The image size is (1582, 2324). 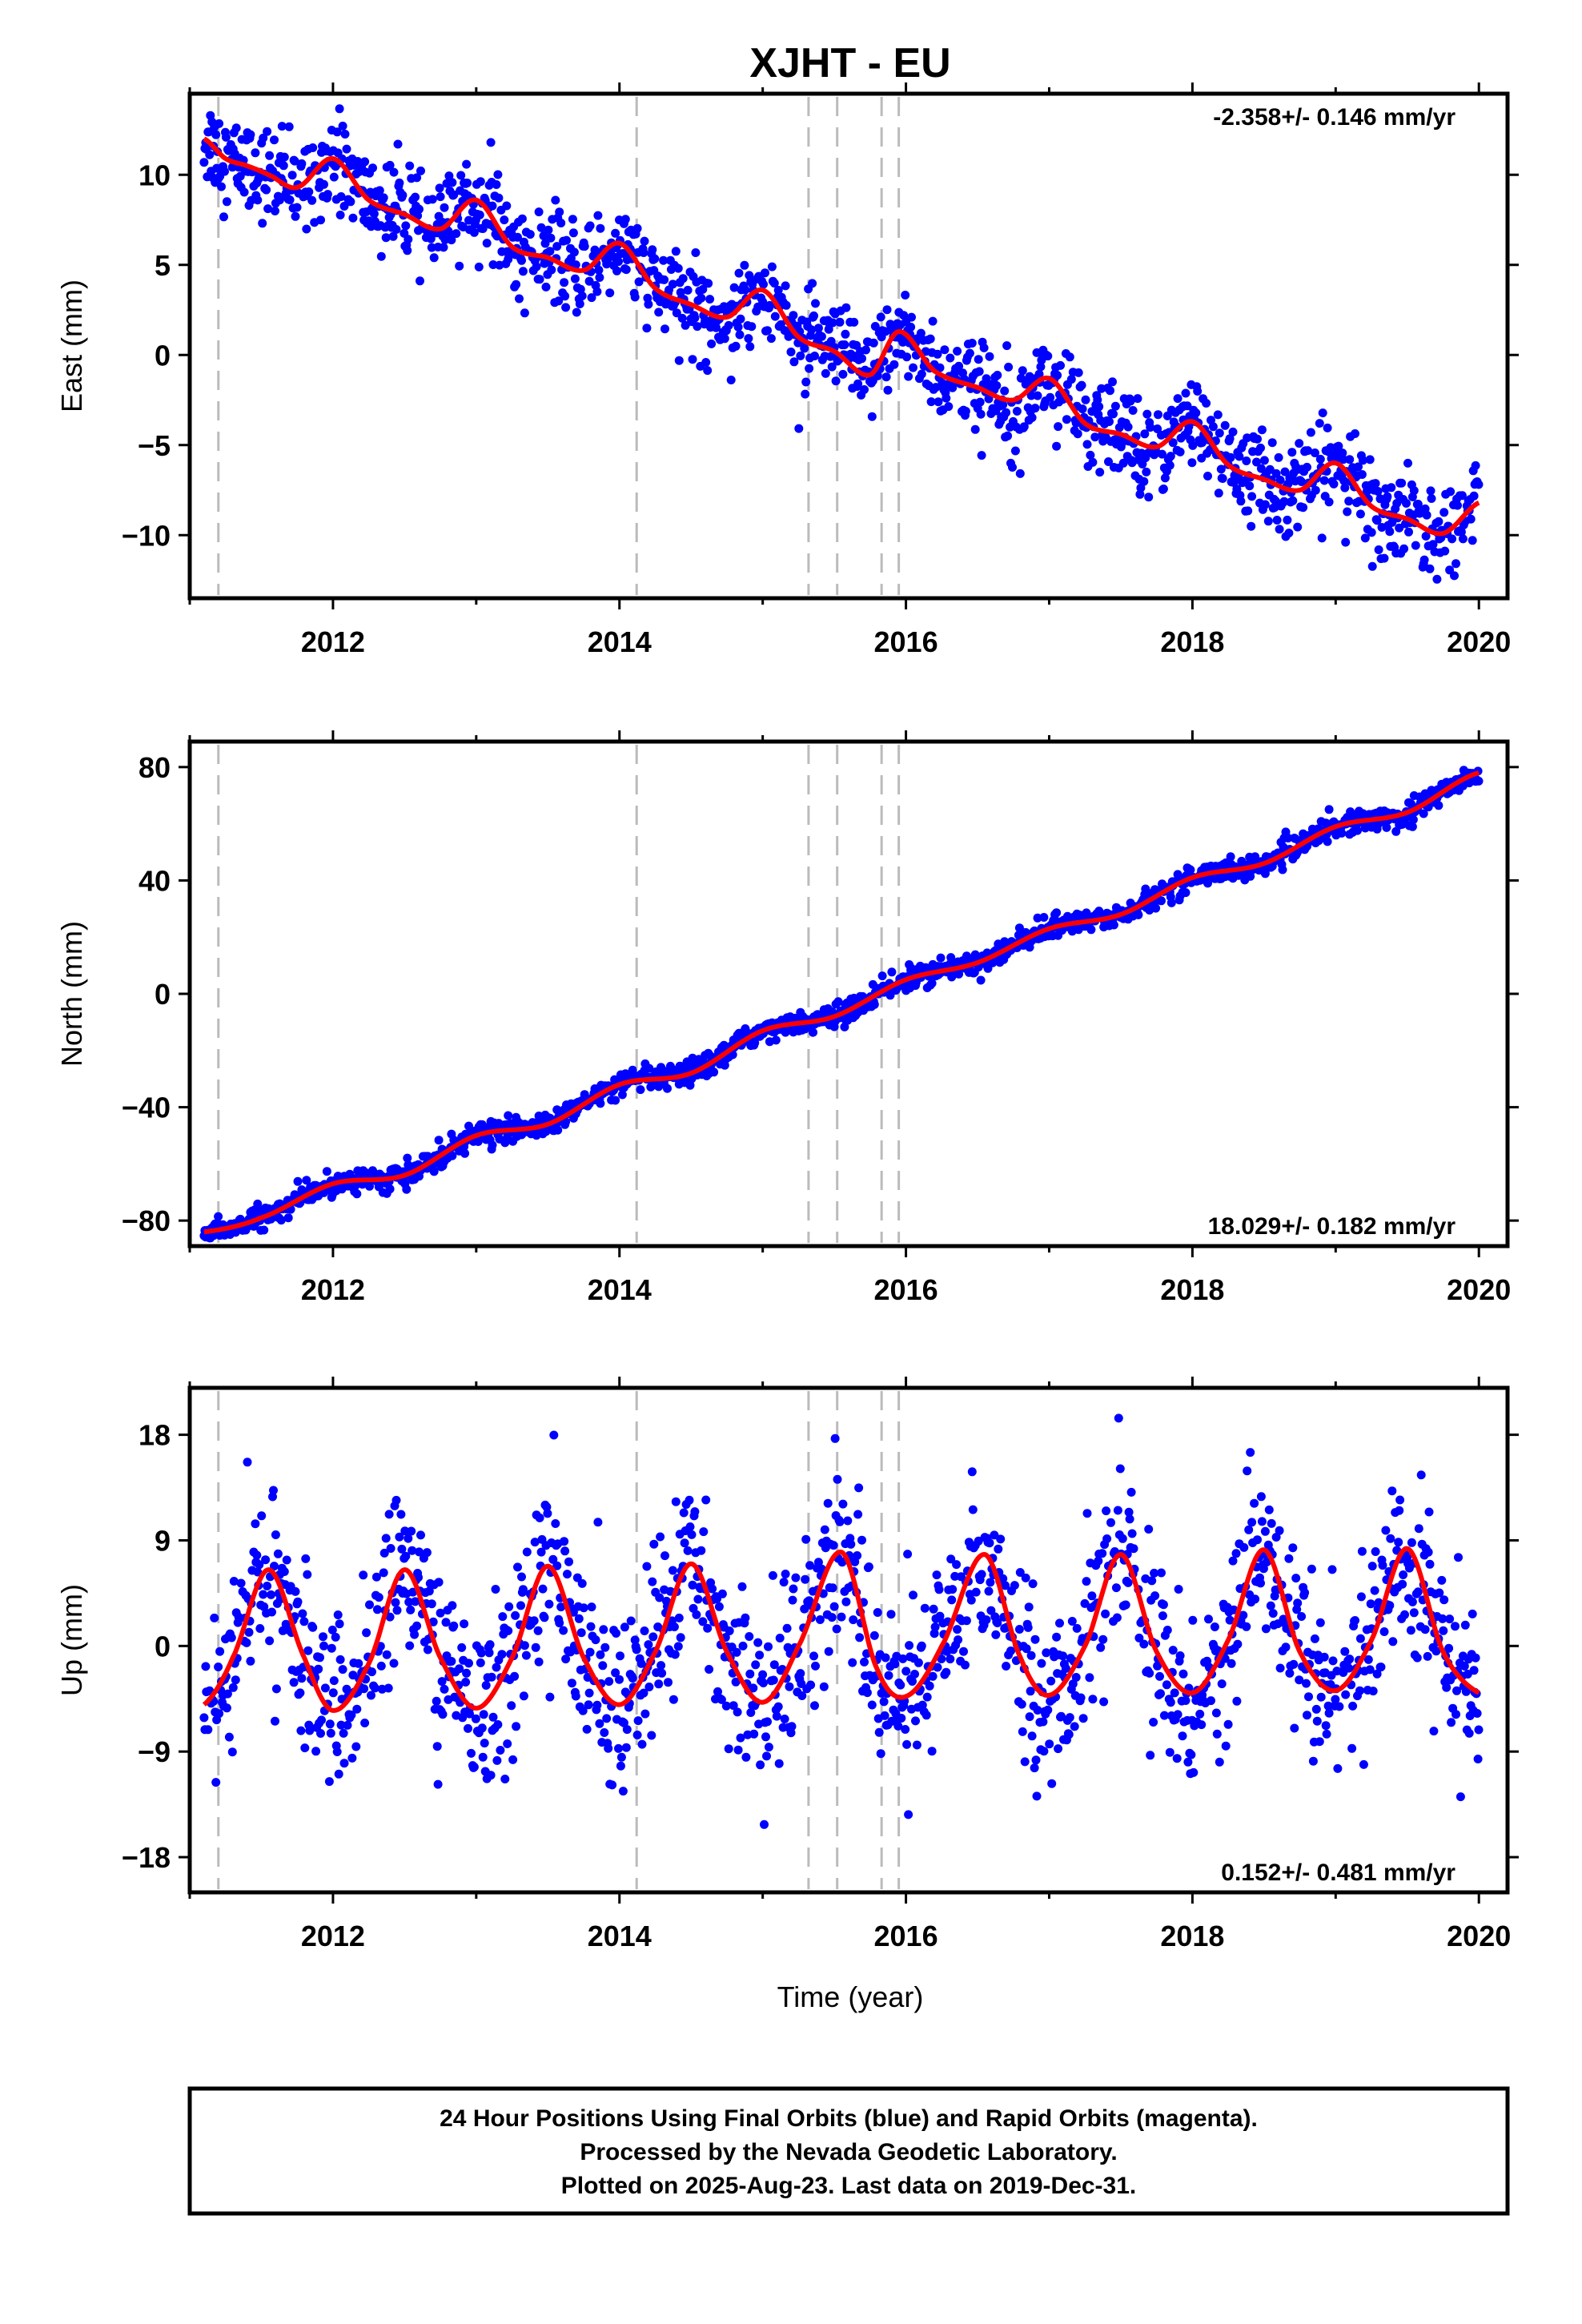 What do you see at coordinates (906, 1936) in the screenshot?
I see `x-tick-label: 2016` at bounding box center [906, 1936].